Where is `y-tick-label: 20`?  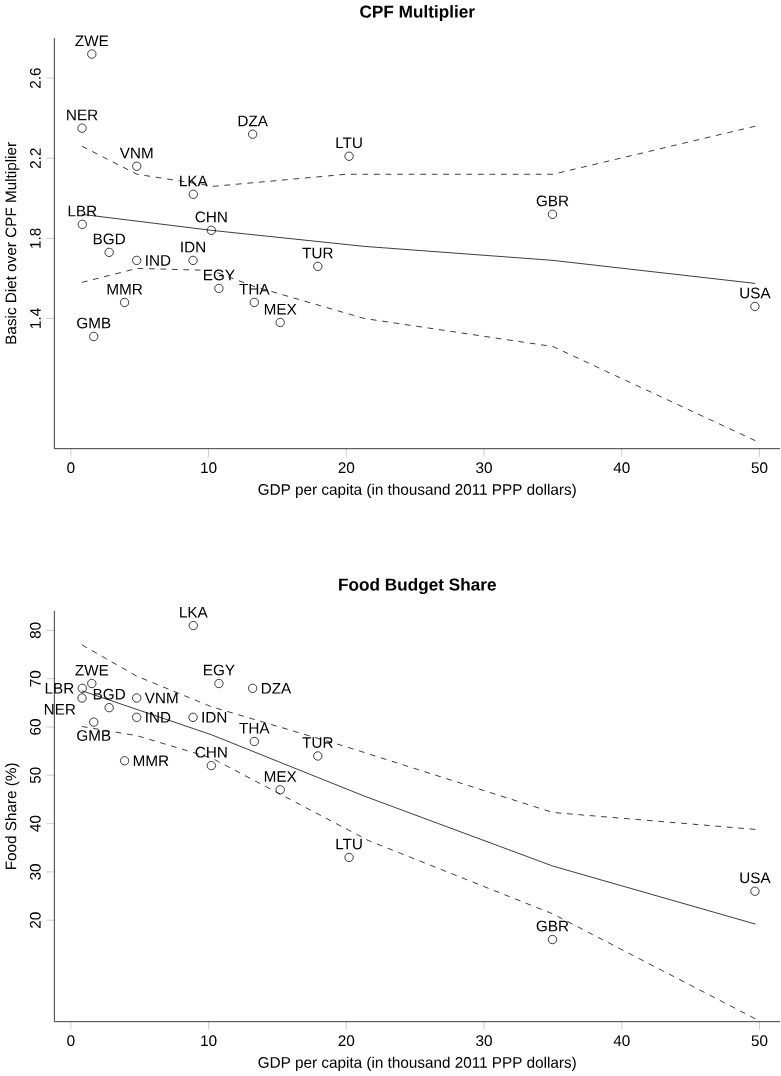 y-tick-label: 20 is located at coordinates (35, 920).